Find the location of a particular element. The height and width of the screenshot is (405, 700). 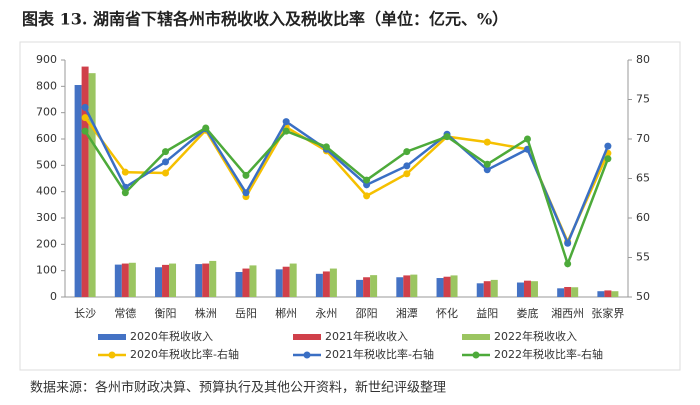

x-tick-label: 郴州 is located at coordinates (286, 313).